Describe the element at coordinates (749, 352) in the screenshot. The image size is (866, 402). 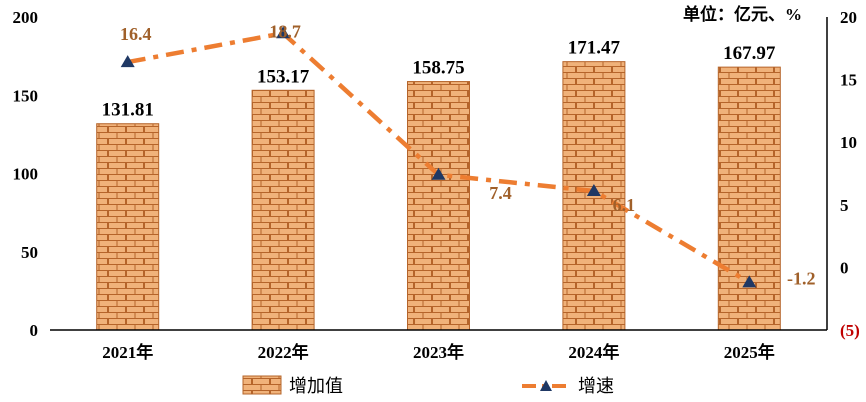
I see `category-label: 2025年` at that location.